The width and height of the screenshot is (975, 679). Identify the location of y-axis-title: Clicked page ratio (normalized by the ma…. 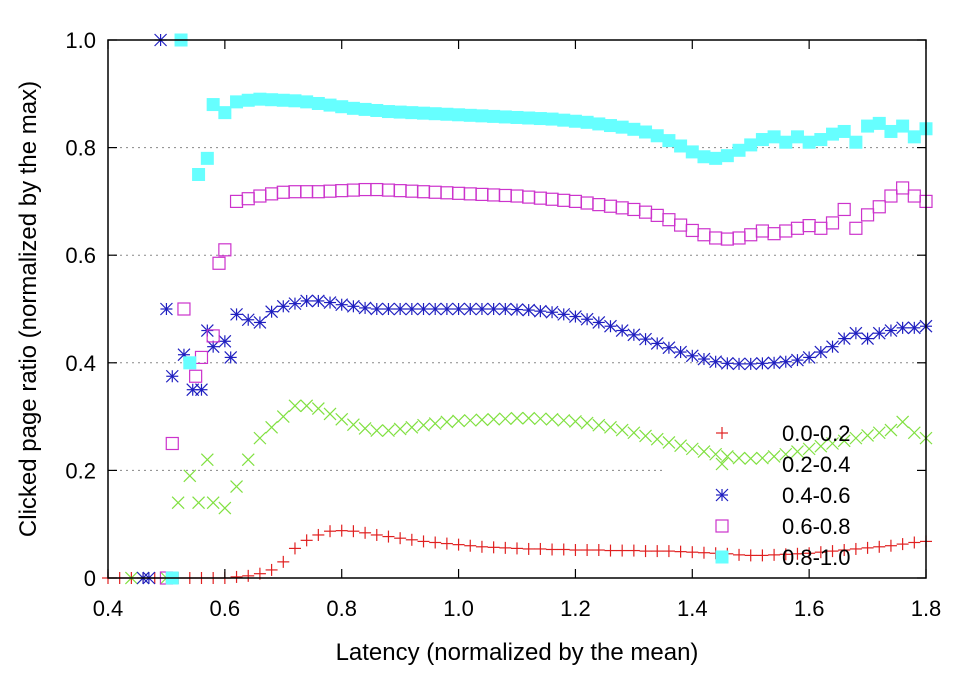
(28, 309).